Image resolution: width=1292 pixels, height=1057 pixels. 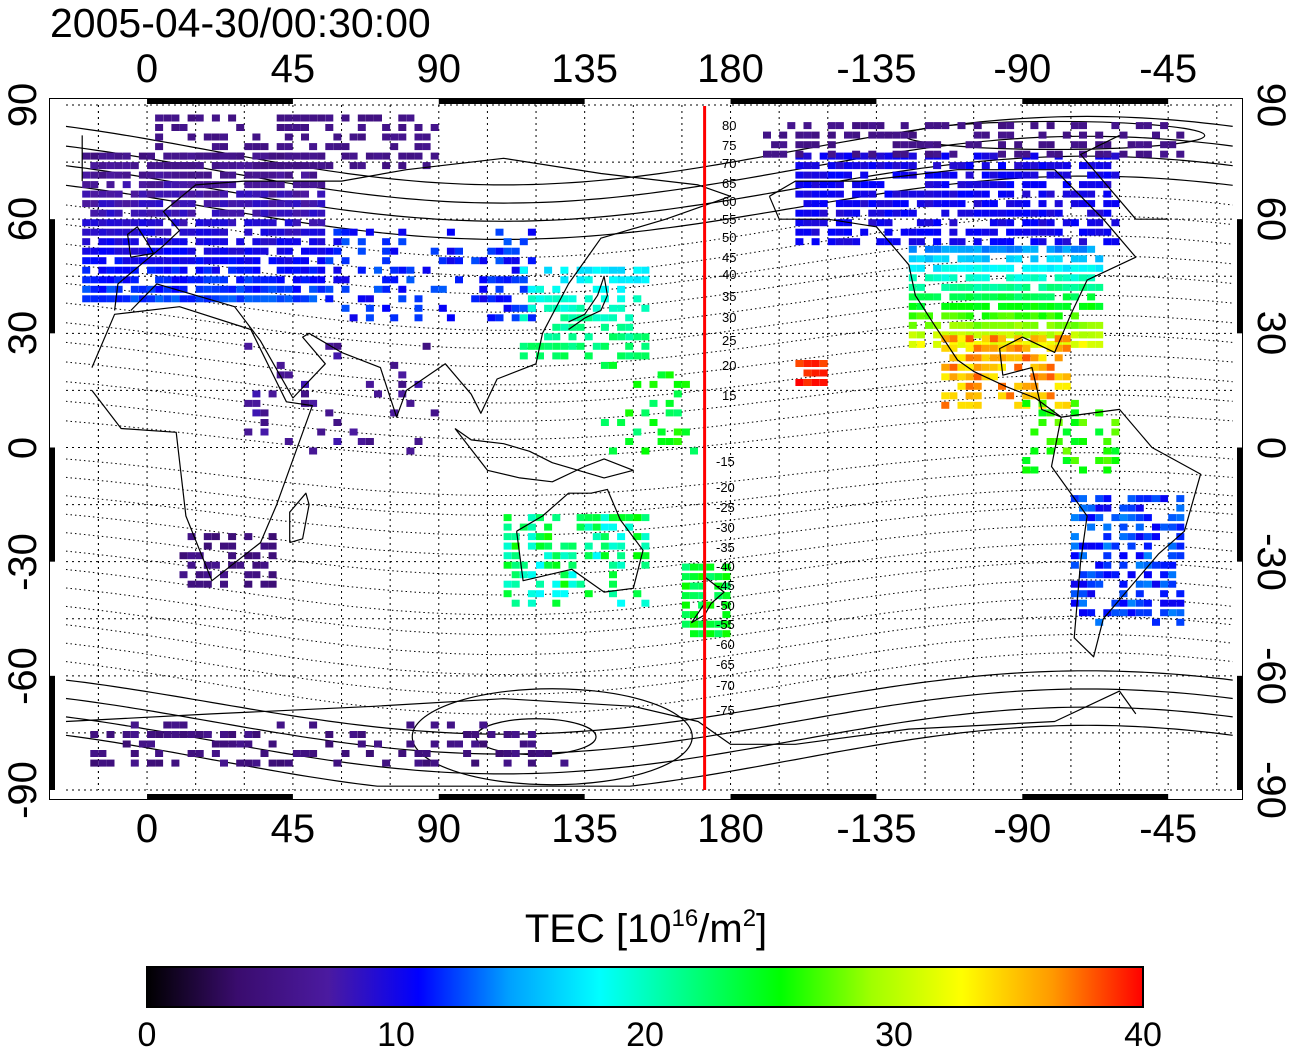 I want to click on mlat-label: 55, so click(x=729, y=219).